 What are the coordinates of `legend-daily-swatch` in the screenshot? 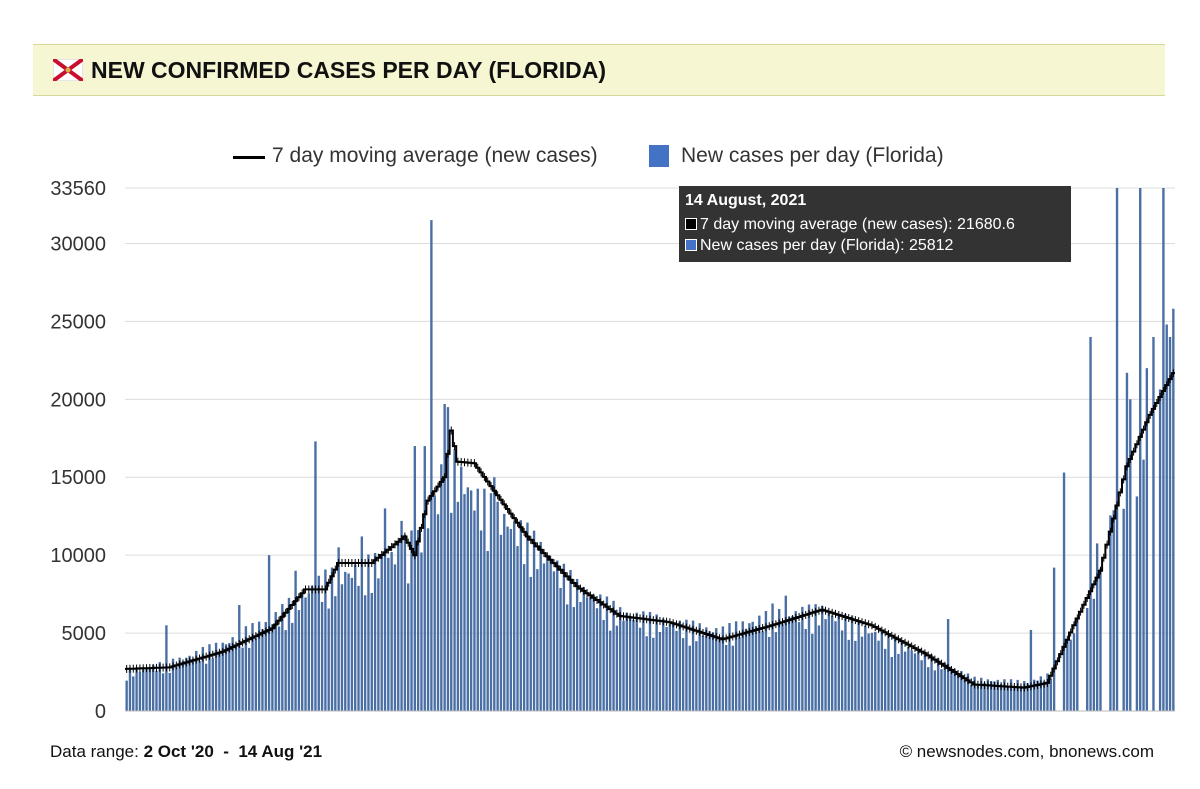 It's located at (659, 156).